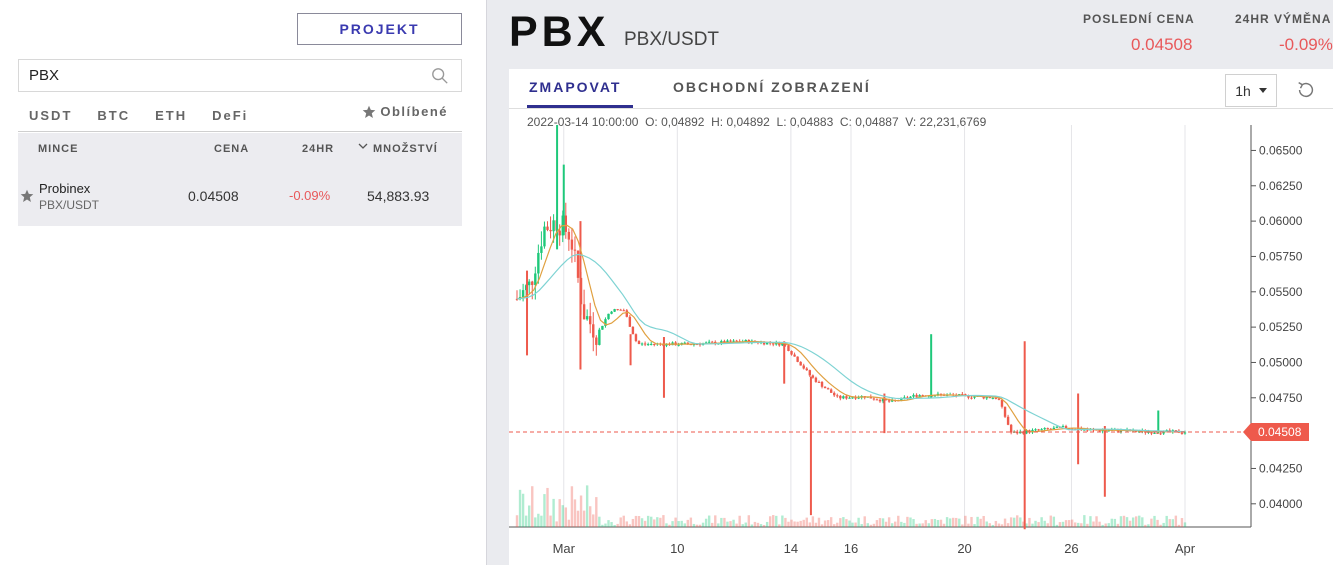 This screenshot has width=1333, height=565. I want to click on search-icon, so click(440, 76).